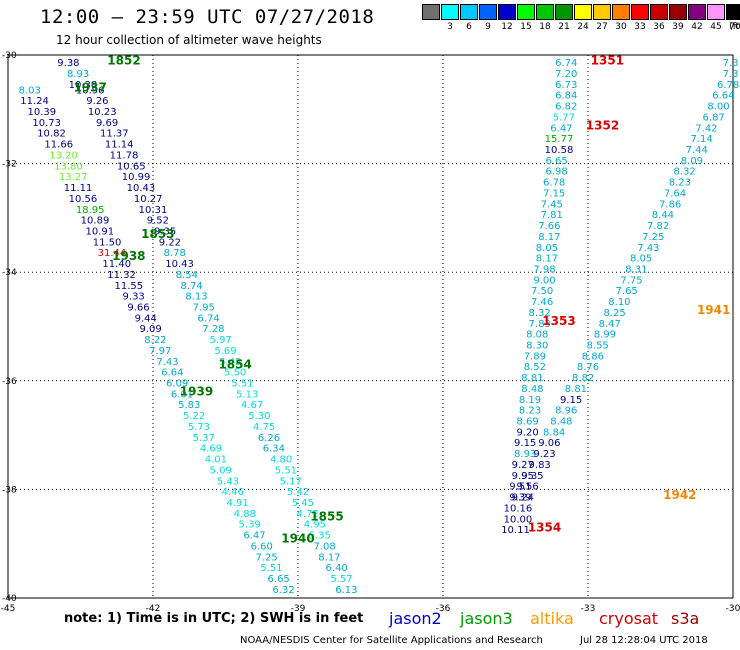 The width and height of the screenshot is (740, 650). I want to click on pass-time-label: 1354, so click(544, 527).